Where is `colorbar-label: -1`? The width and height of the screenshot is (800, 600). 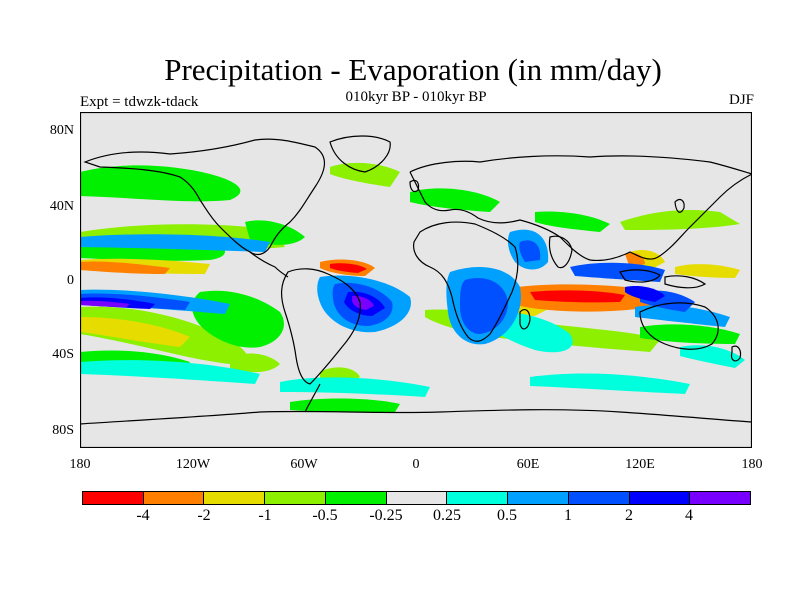
colorbar-label: -1 is located at coordinates (265, 515).